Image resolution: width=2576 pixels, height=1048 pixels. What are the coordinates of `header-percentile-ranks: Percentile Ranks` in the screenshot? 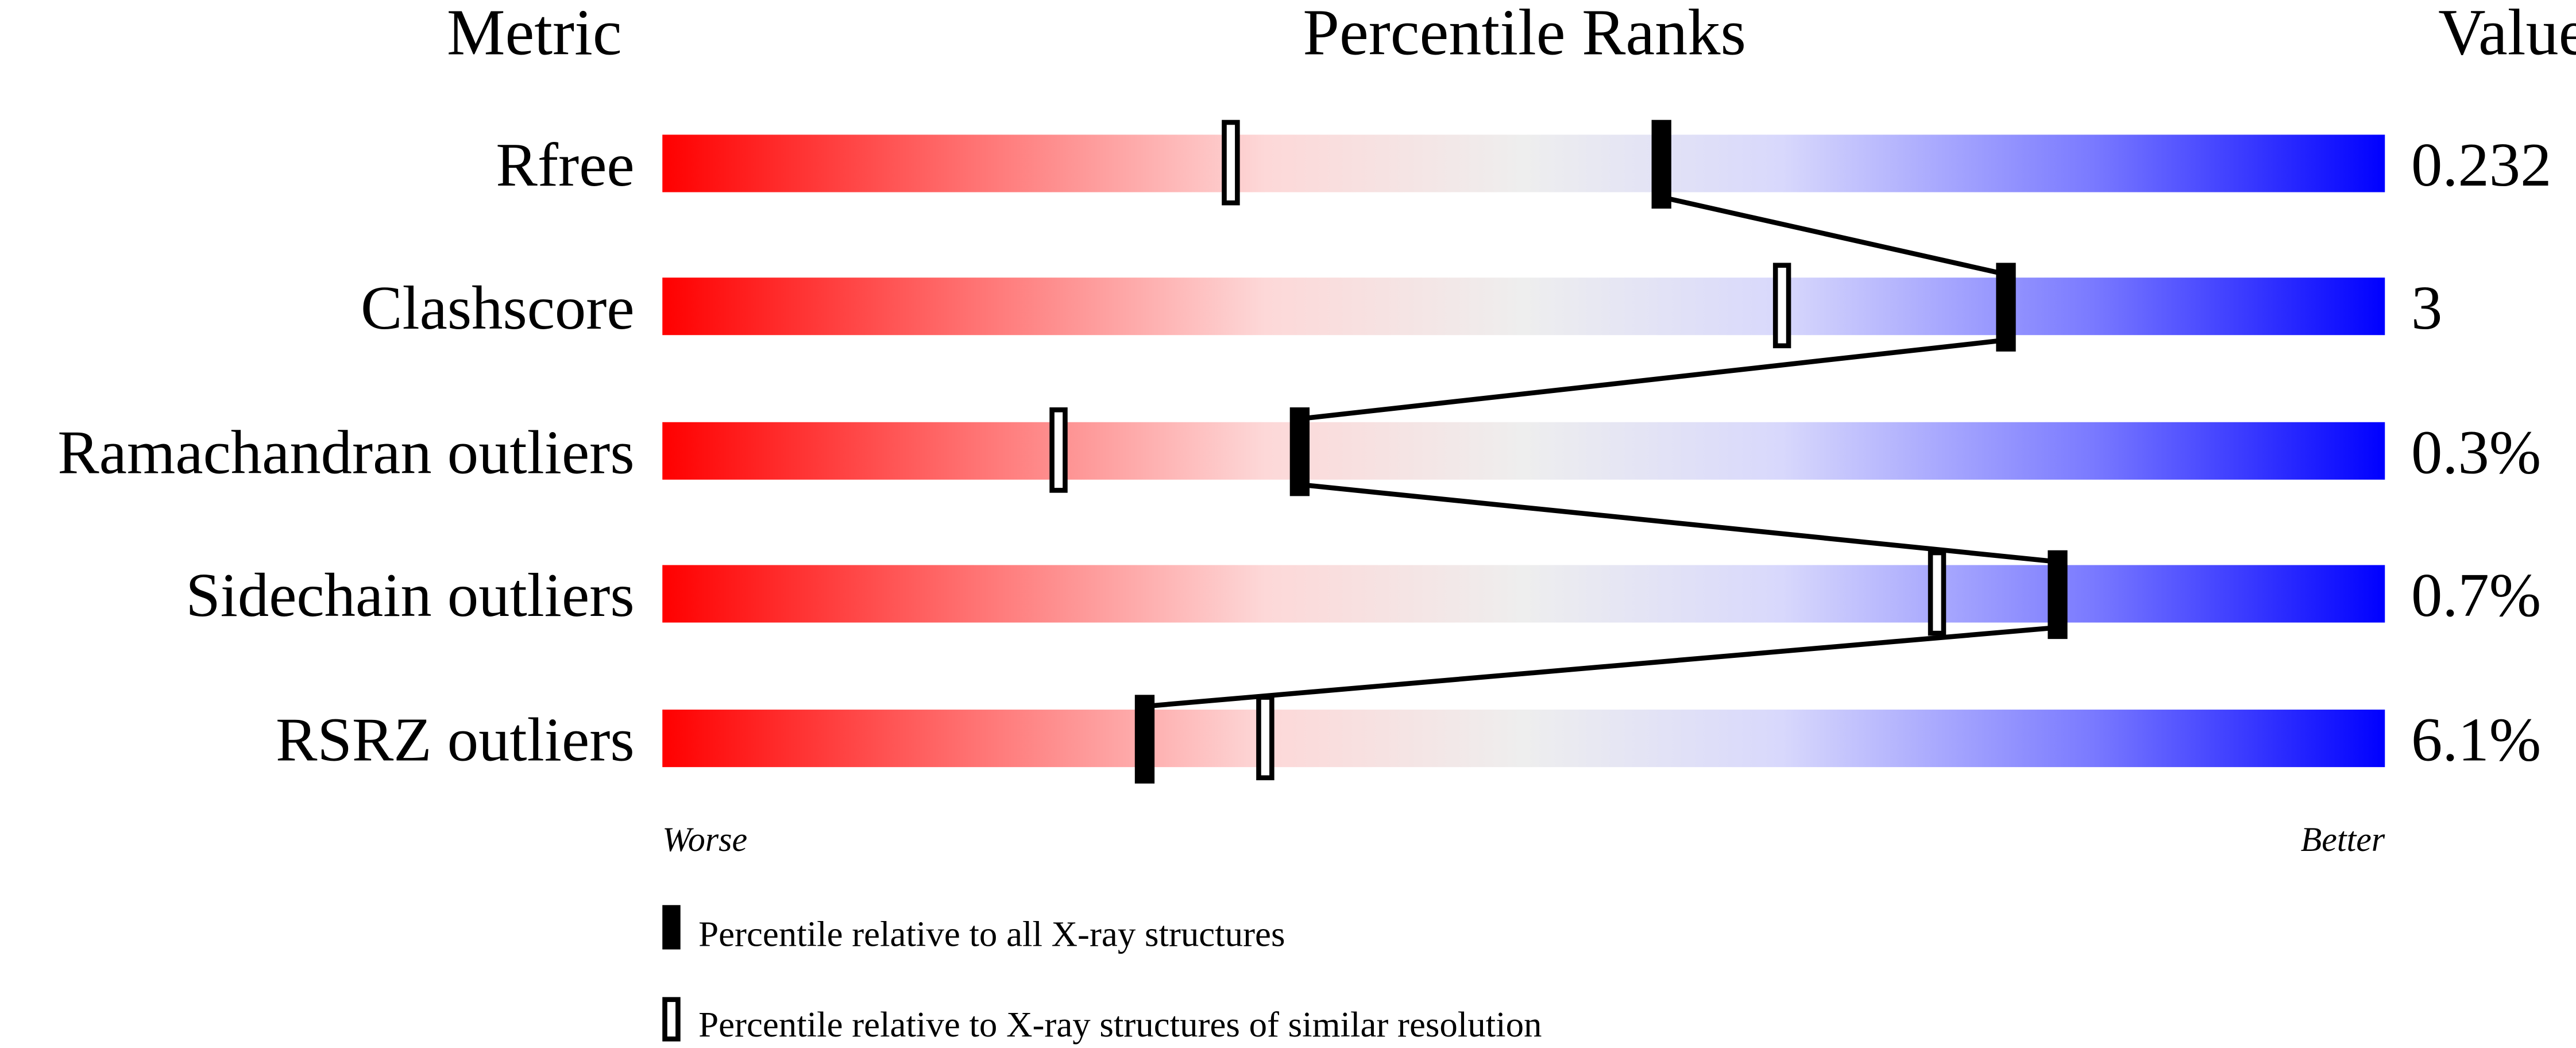 It's located at (1524, 34).